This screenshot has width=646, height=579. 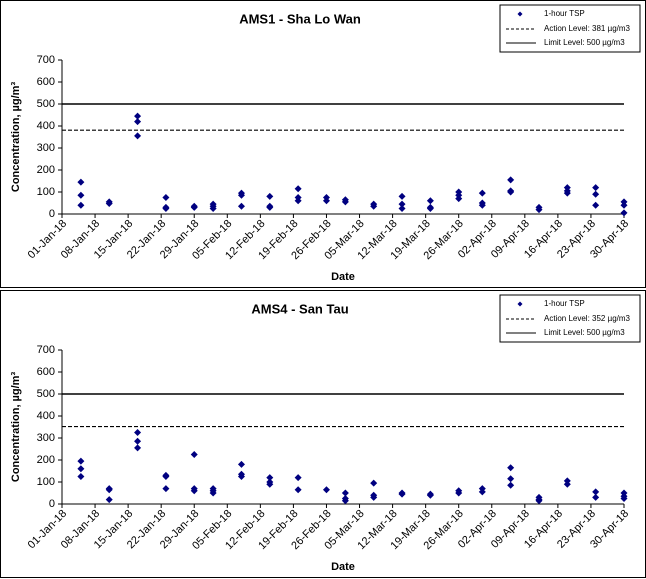 I want to click on y-axis-title: Concentration, µg/m³, so click(x=16, y=427).